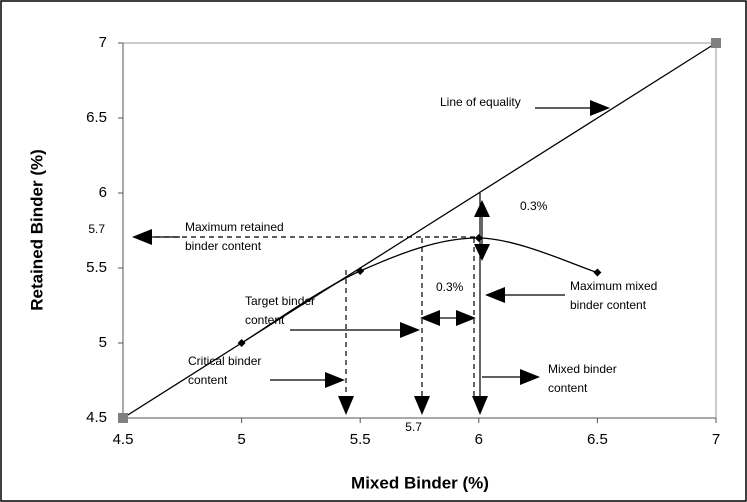  I want to click on y-tick-label: 5.5, so click(96, 267).